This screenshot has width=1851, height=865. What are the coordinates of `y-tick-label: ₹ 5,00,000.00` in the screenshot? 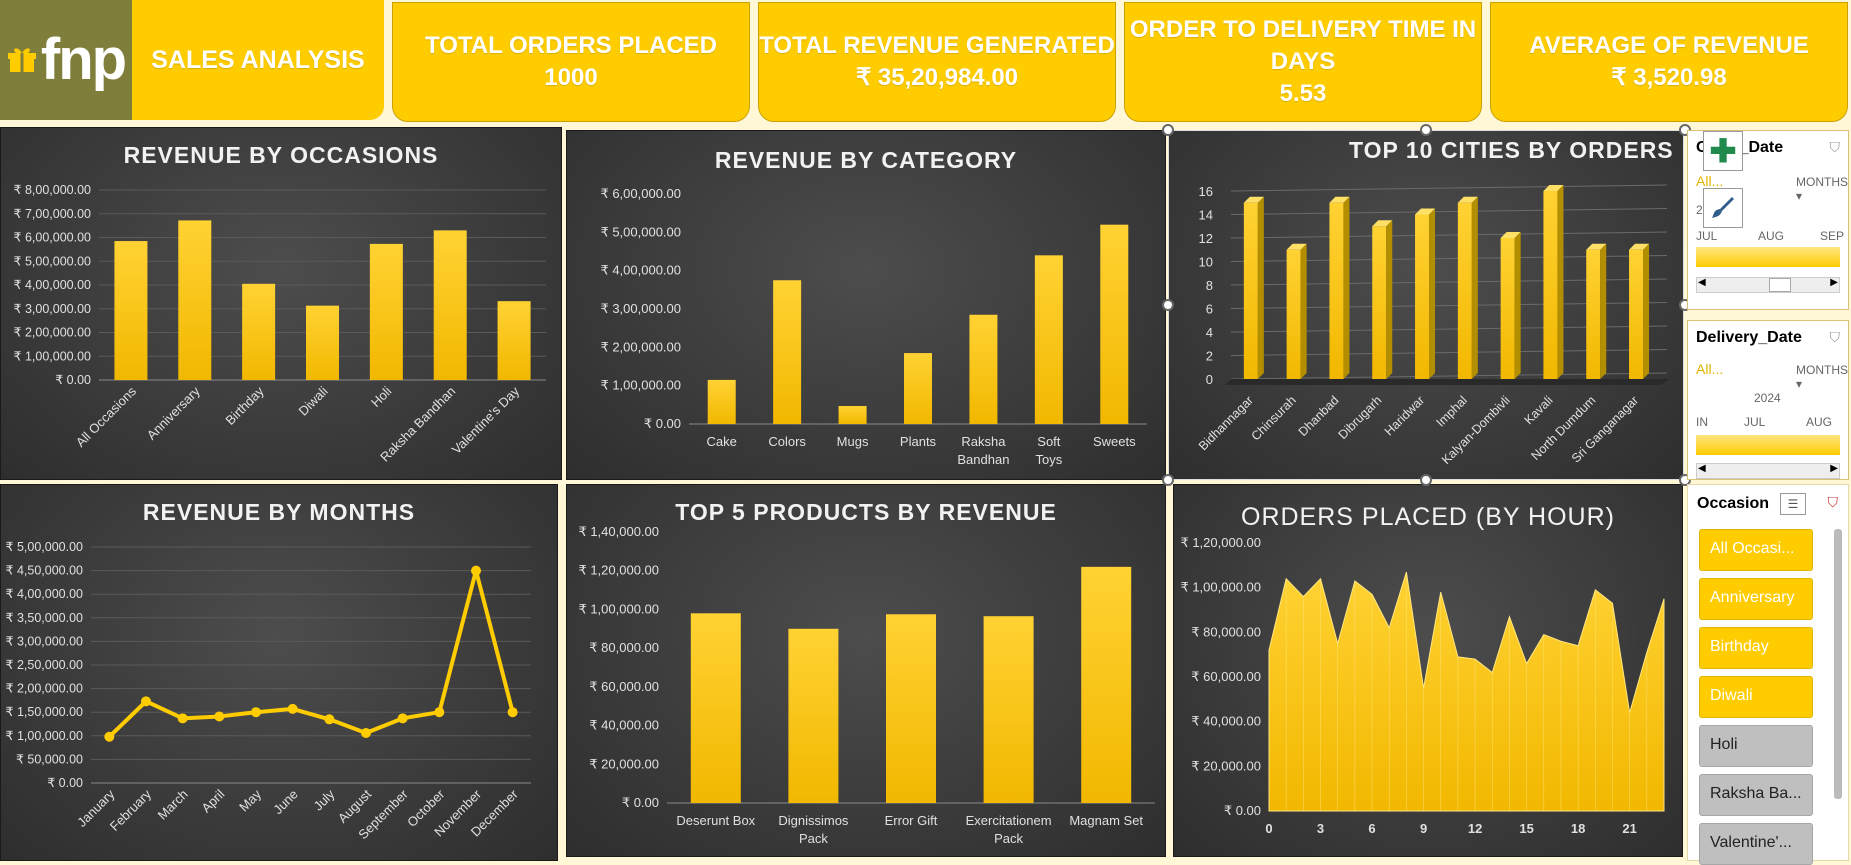 It's located at (45, 547).